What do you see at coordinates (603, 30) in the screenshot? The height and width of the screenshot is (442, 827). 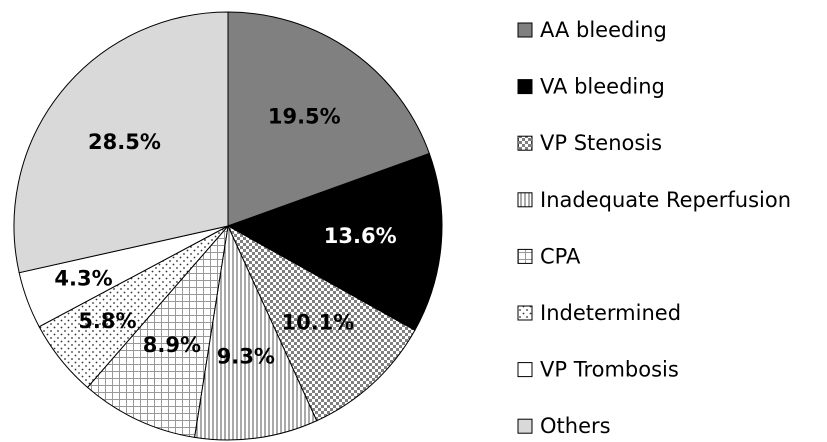 I see `legend-label: AA bleeding` at bounding box center [603, 30].